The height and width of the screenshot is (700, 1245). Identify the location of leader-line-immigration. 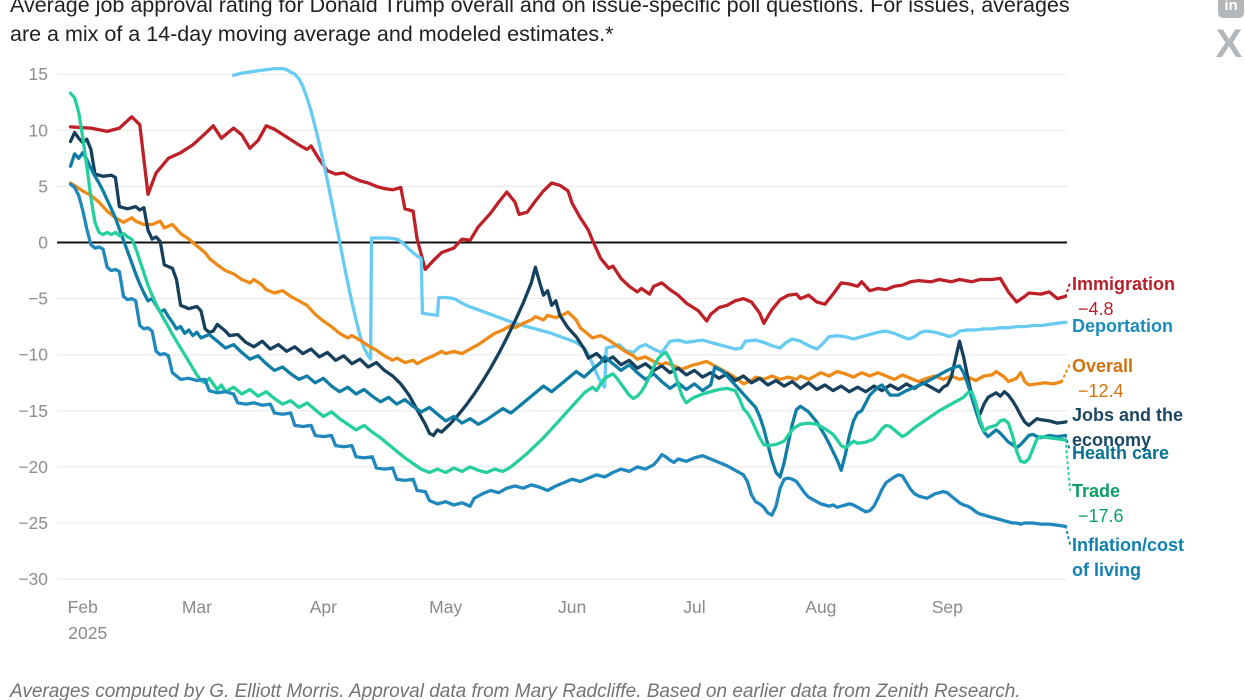
(1067, 290).